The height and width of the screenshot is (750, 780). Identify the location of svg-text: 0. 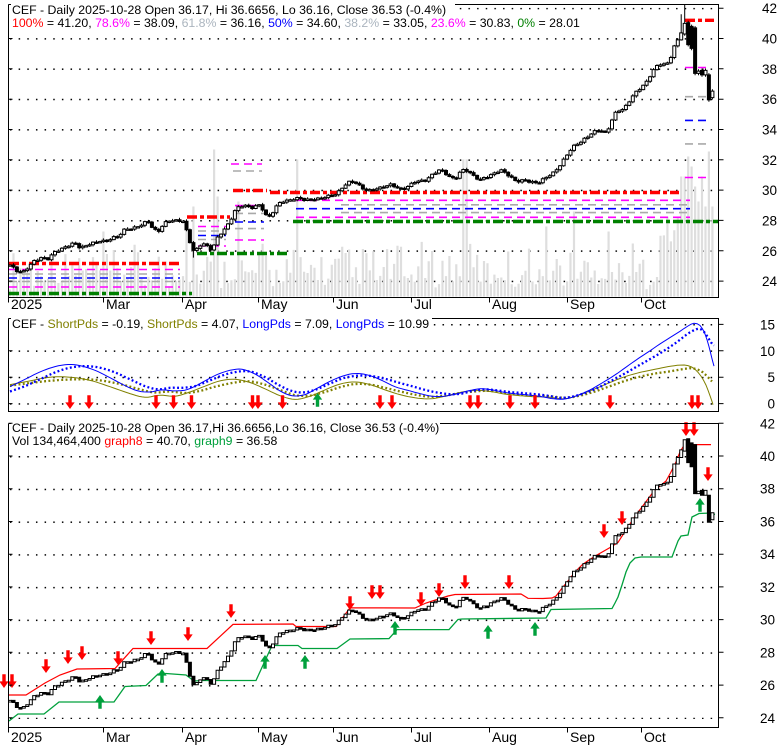
(771, 404).